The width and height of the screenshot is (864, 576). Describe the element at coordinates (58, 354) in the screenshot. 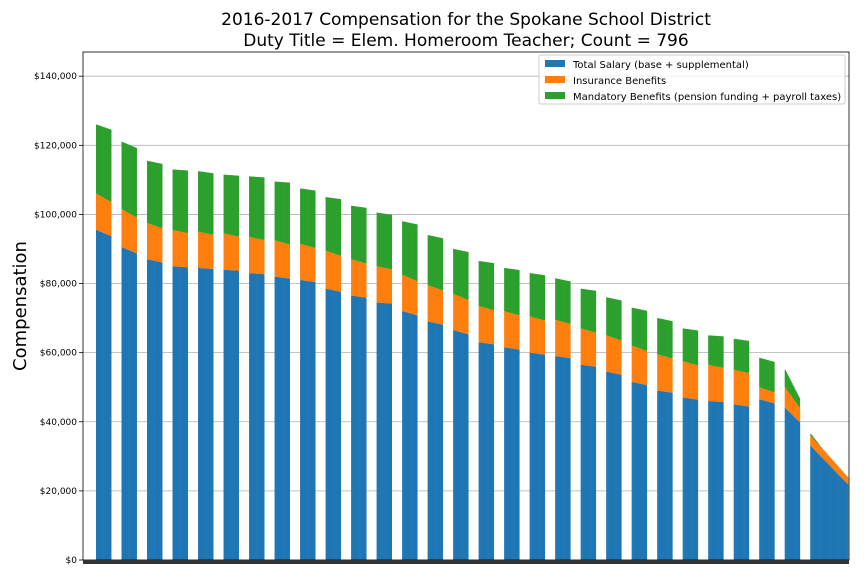

I see `y-tick-label: $60,000` at that location.